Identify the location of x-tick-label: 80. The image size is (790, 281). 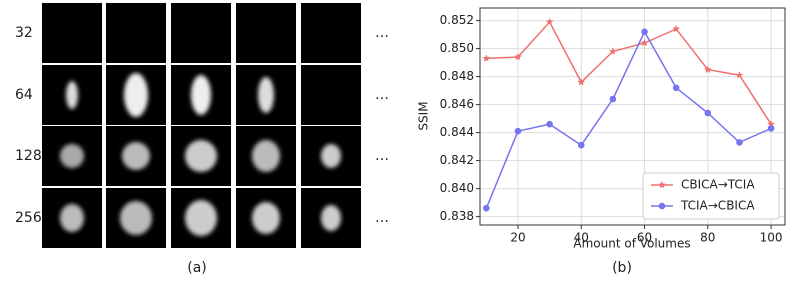
(707, 238).